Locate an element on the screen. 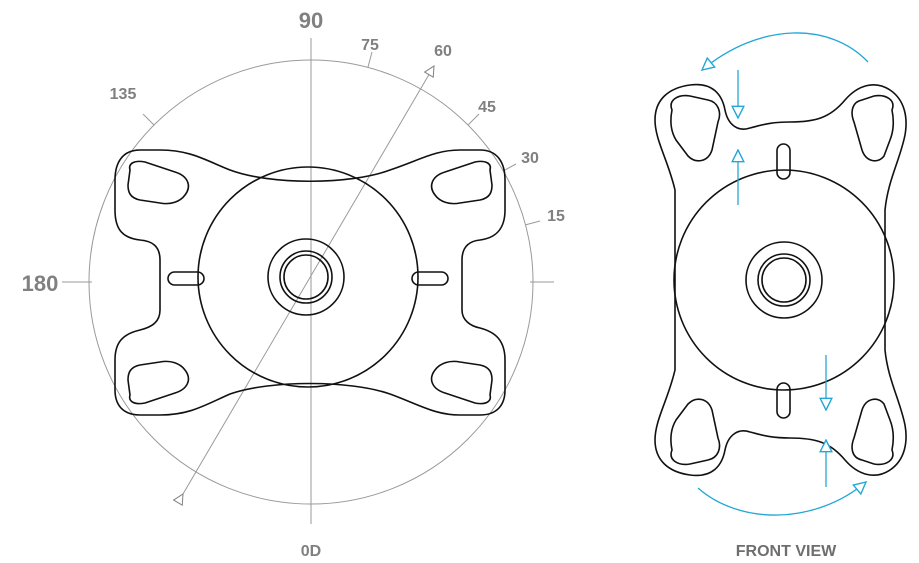 The height and width of the screenshot is (563, 919). slot-top-left is located at coordinates (158, 182).